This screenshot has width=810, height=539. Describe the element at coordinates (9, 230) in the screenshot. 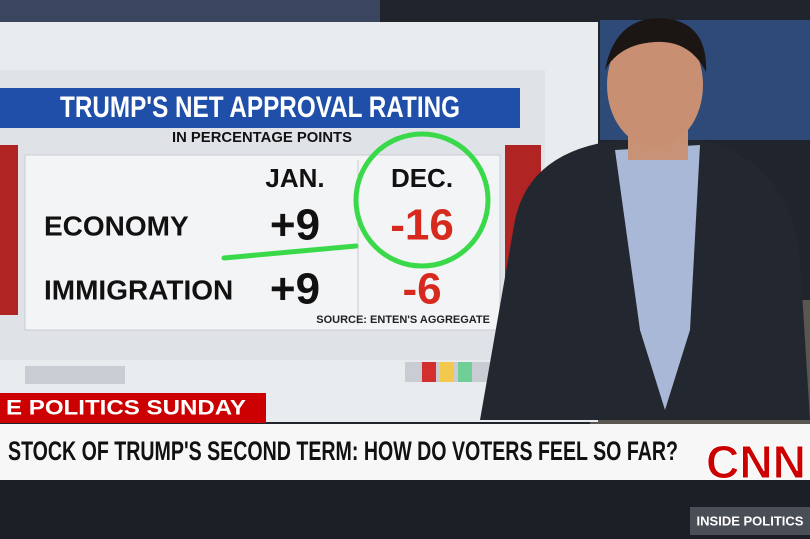

I see `left-side-tabs` at that location.